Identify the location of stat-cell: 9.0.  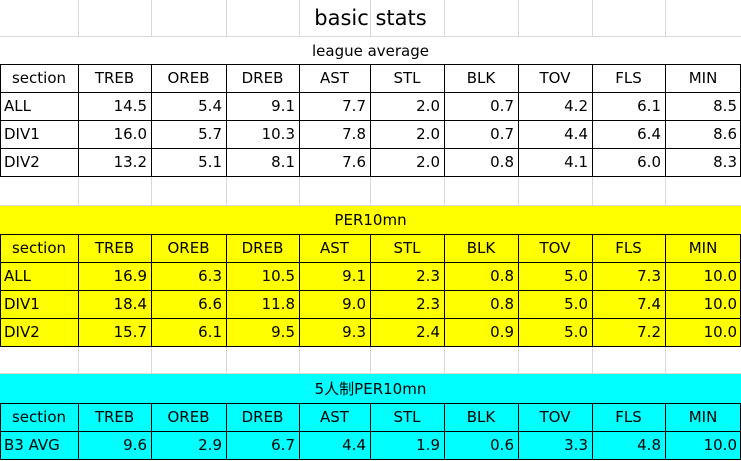
(354, 304).